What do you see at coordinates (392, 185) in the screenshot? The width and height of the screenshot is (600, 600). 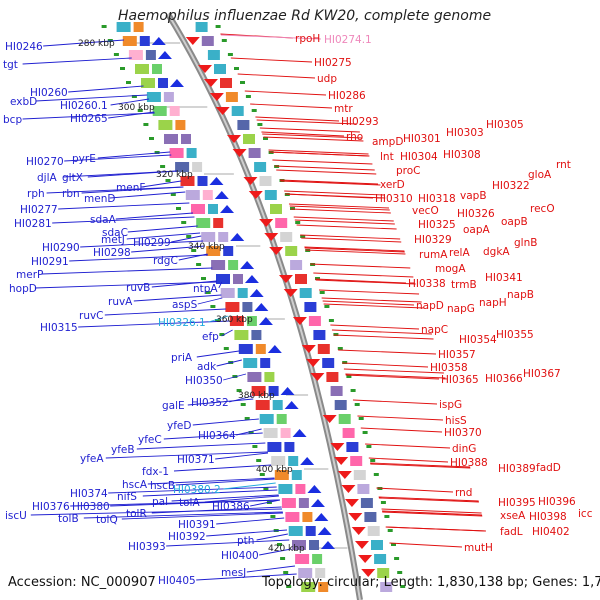 I see `gene-label-right: xerD` at bounding box center [392, 185].